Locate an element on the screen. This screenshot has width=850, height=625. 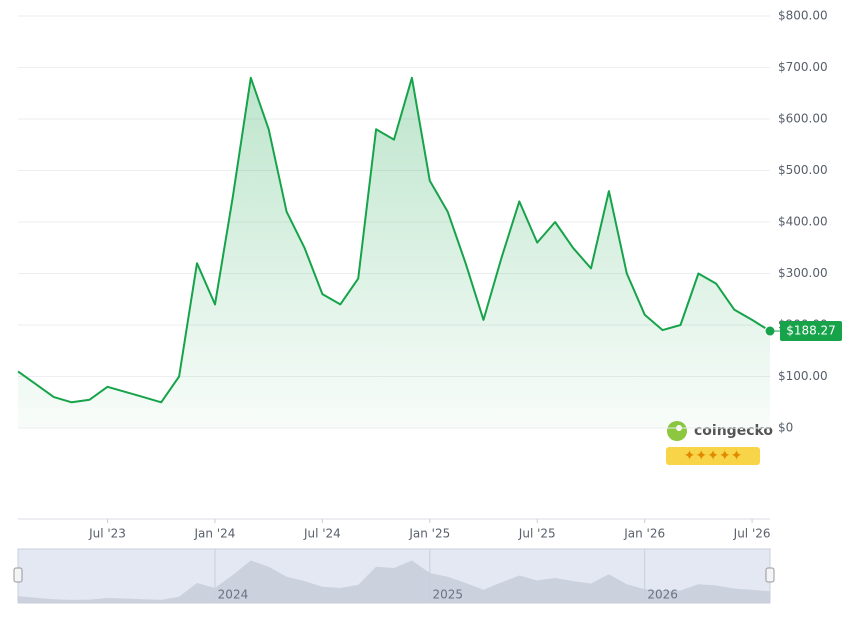
watermark: coingecko ✦✦✦✦✦ is located at coordinates (719, 443).